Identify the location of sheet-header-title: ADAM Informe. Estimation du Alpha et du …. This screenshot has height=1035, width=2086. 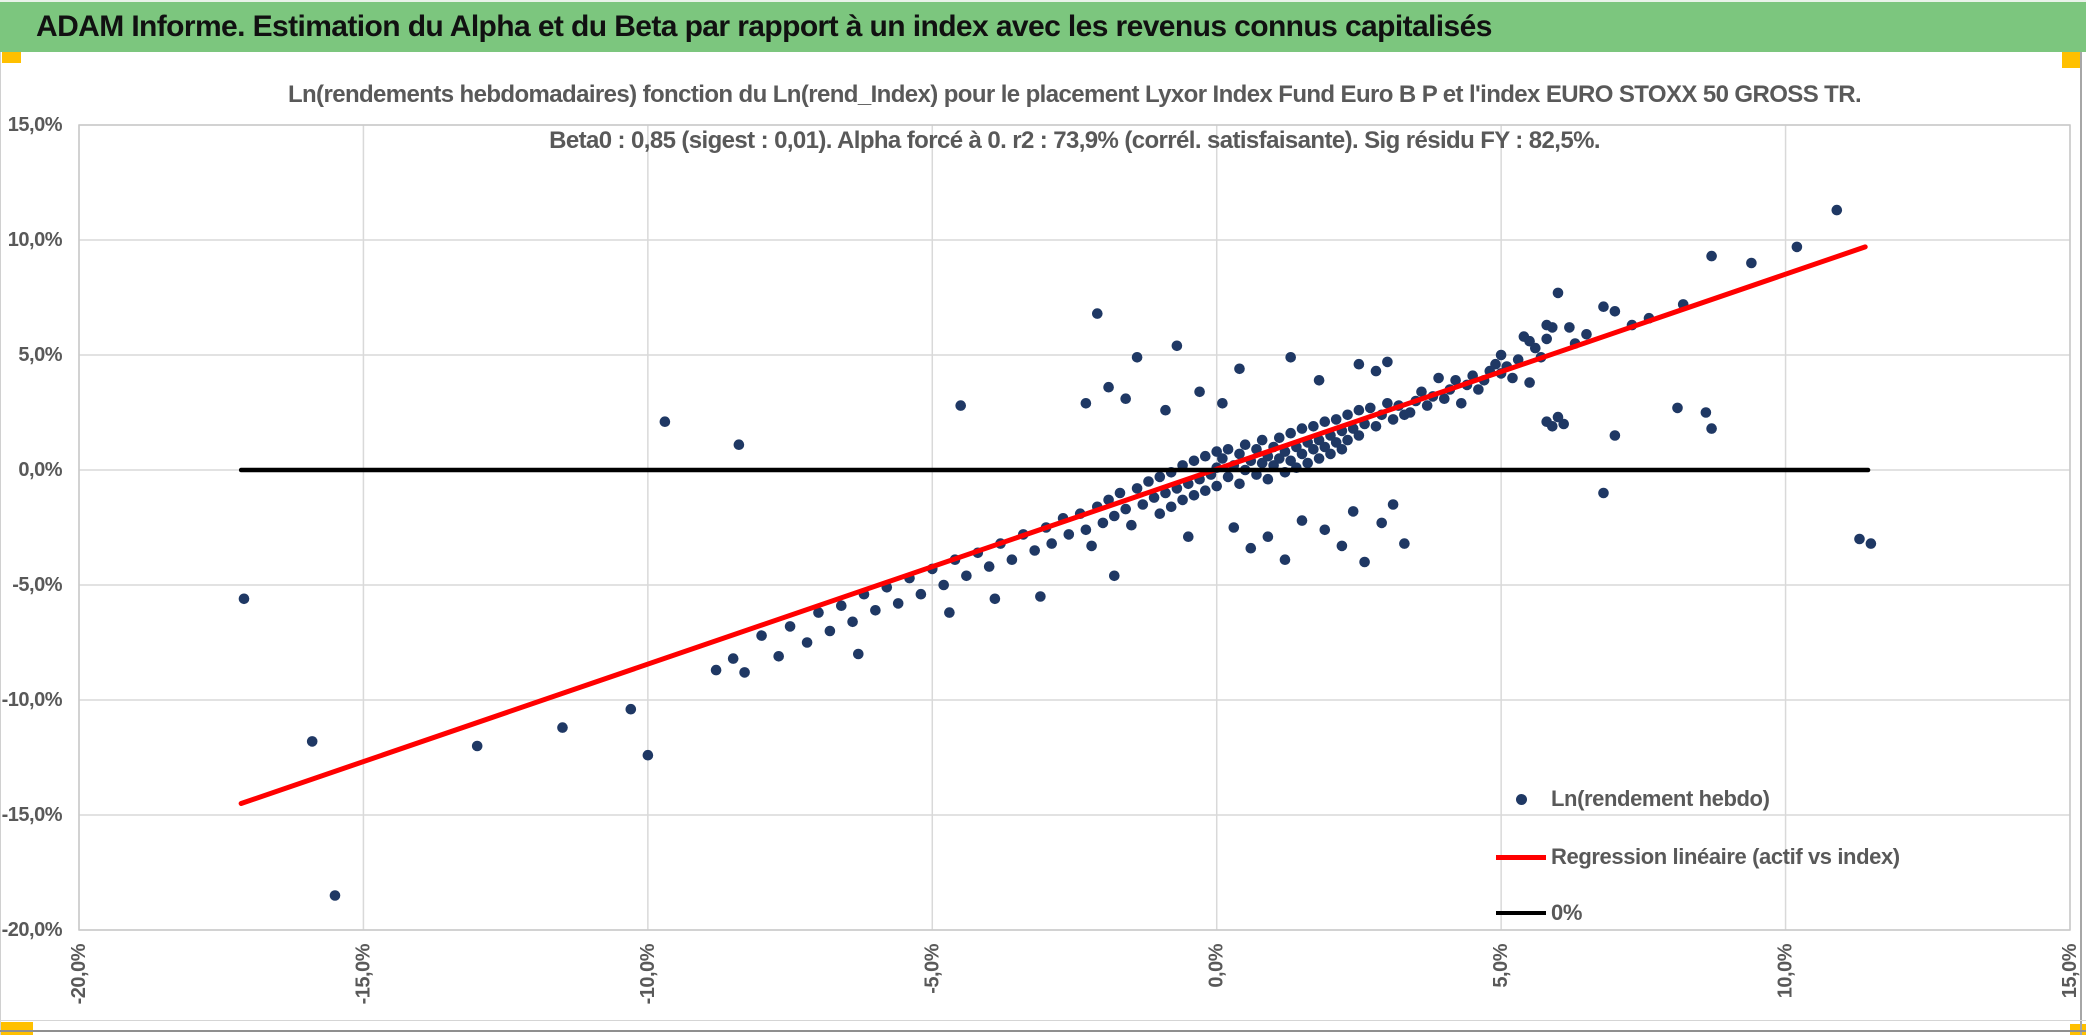
(764, 26).